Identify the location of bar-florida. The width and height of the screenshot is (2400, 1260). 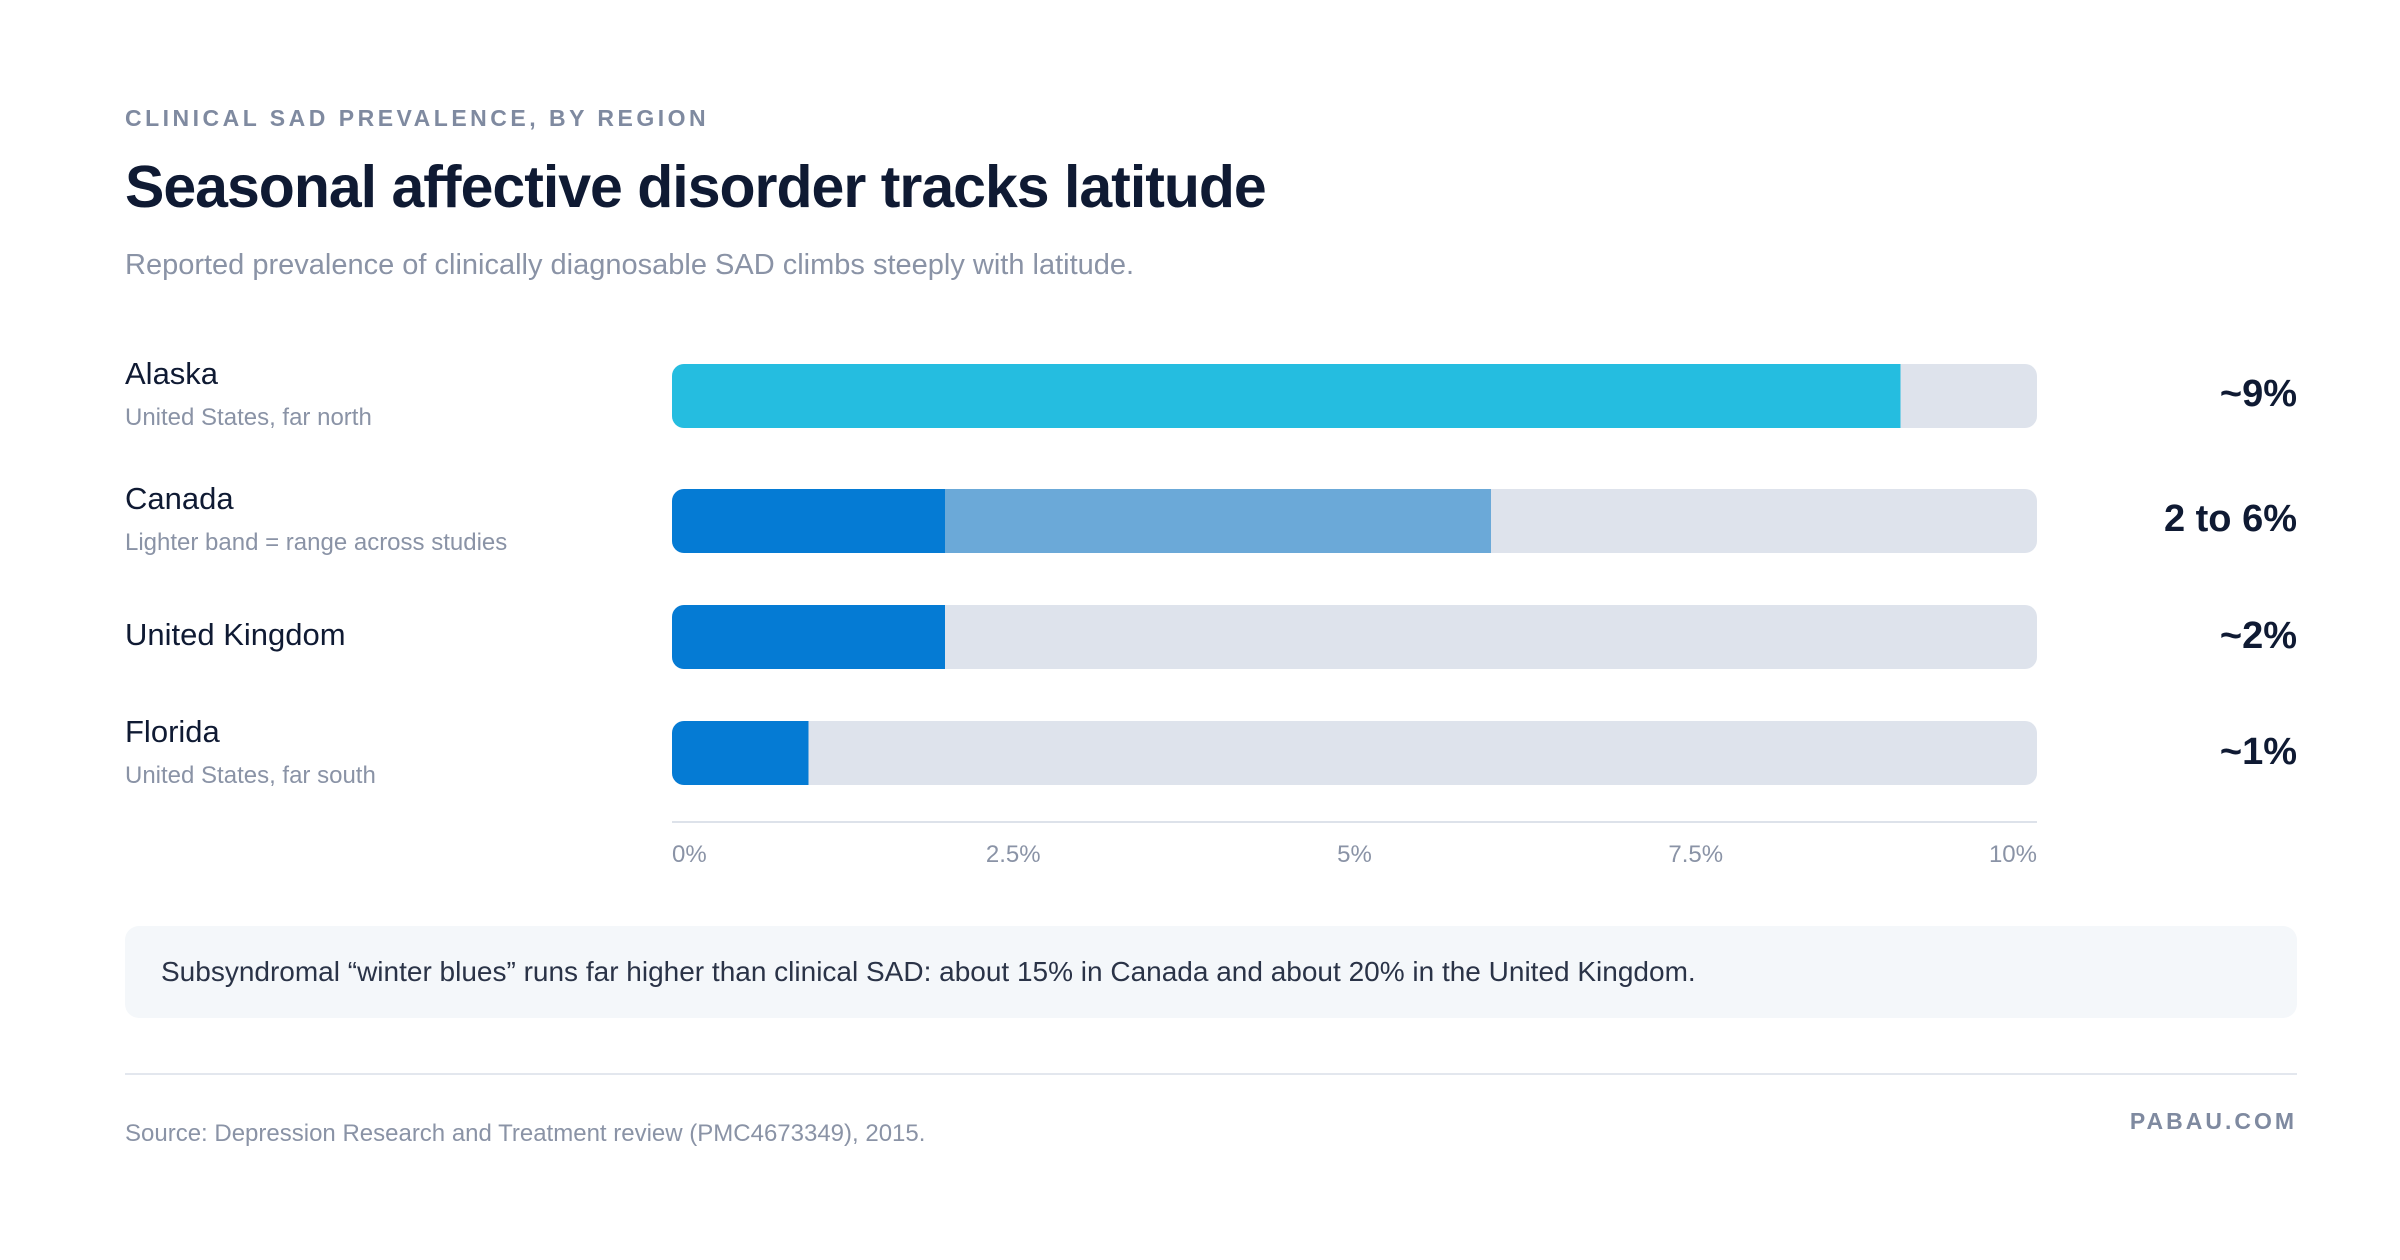
(740, 753).